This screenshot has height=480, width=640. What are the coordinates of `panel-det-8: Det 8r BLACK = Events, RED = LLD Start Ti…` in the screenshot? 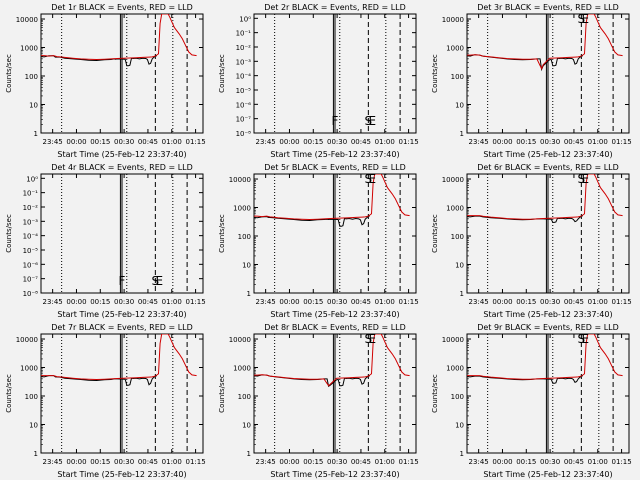 It's located at (318, 401).